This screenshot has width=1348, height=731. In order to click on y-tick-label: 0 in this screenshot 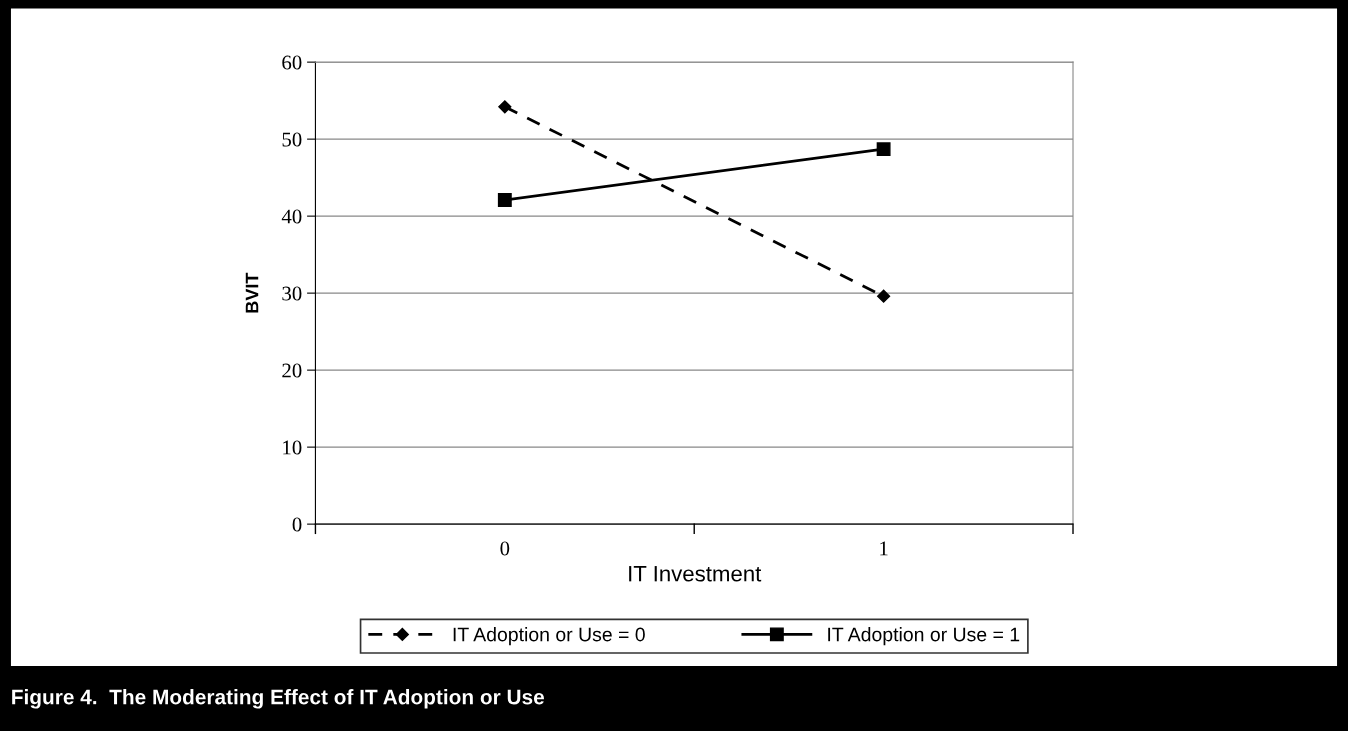, I will do `click(297, 524)`.